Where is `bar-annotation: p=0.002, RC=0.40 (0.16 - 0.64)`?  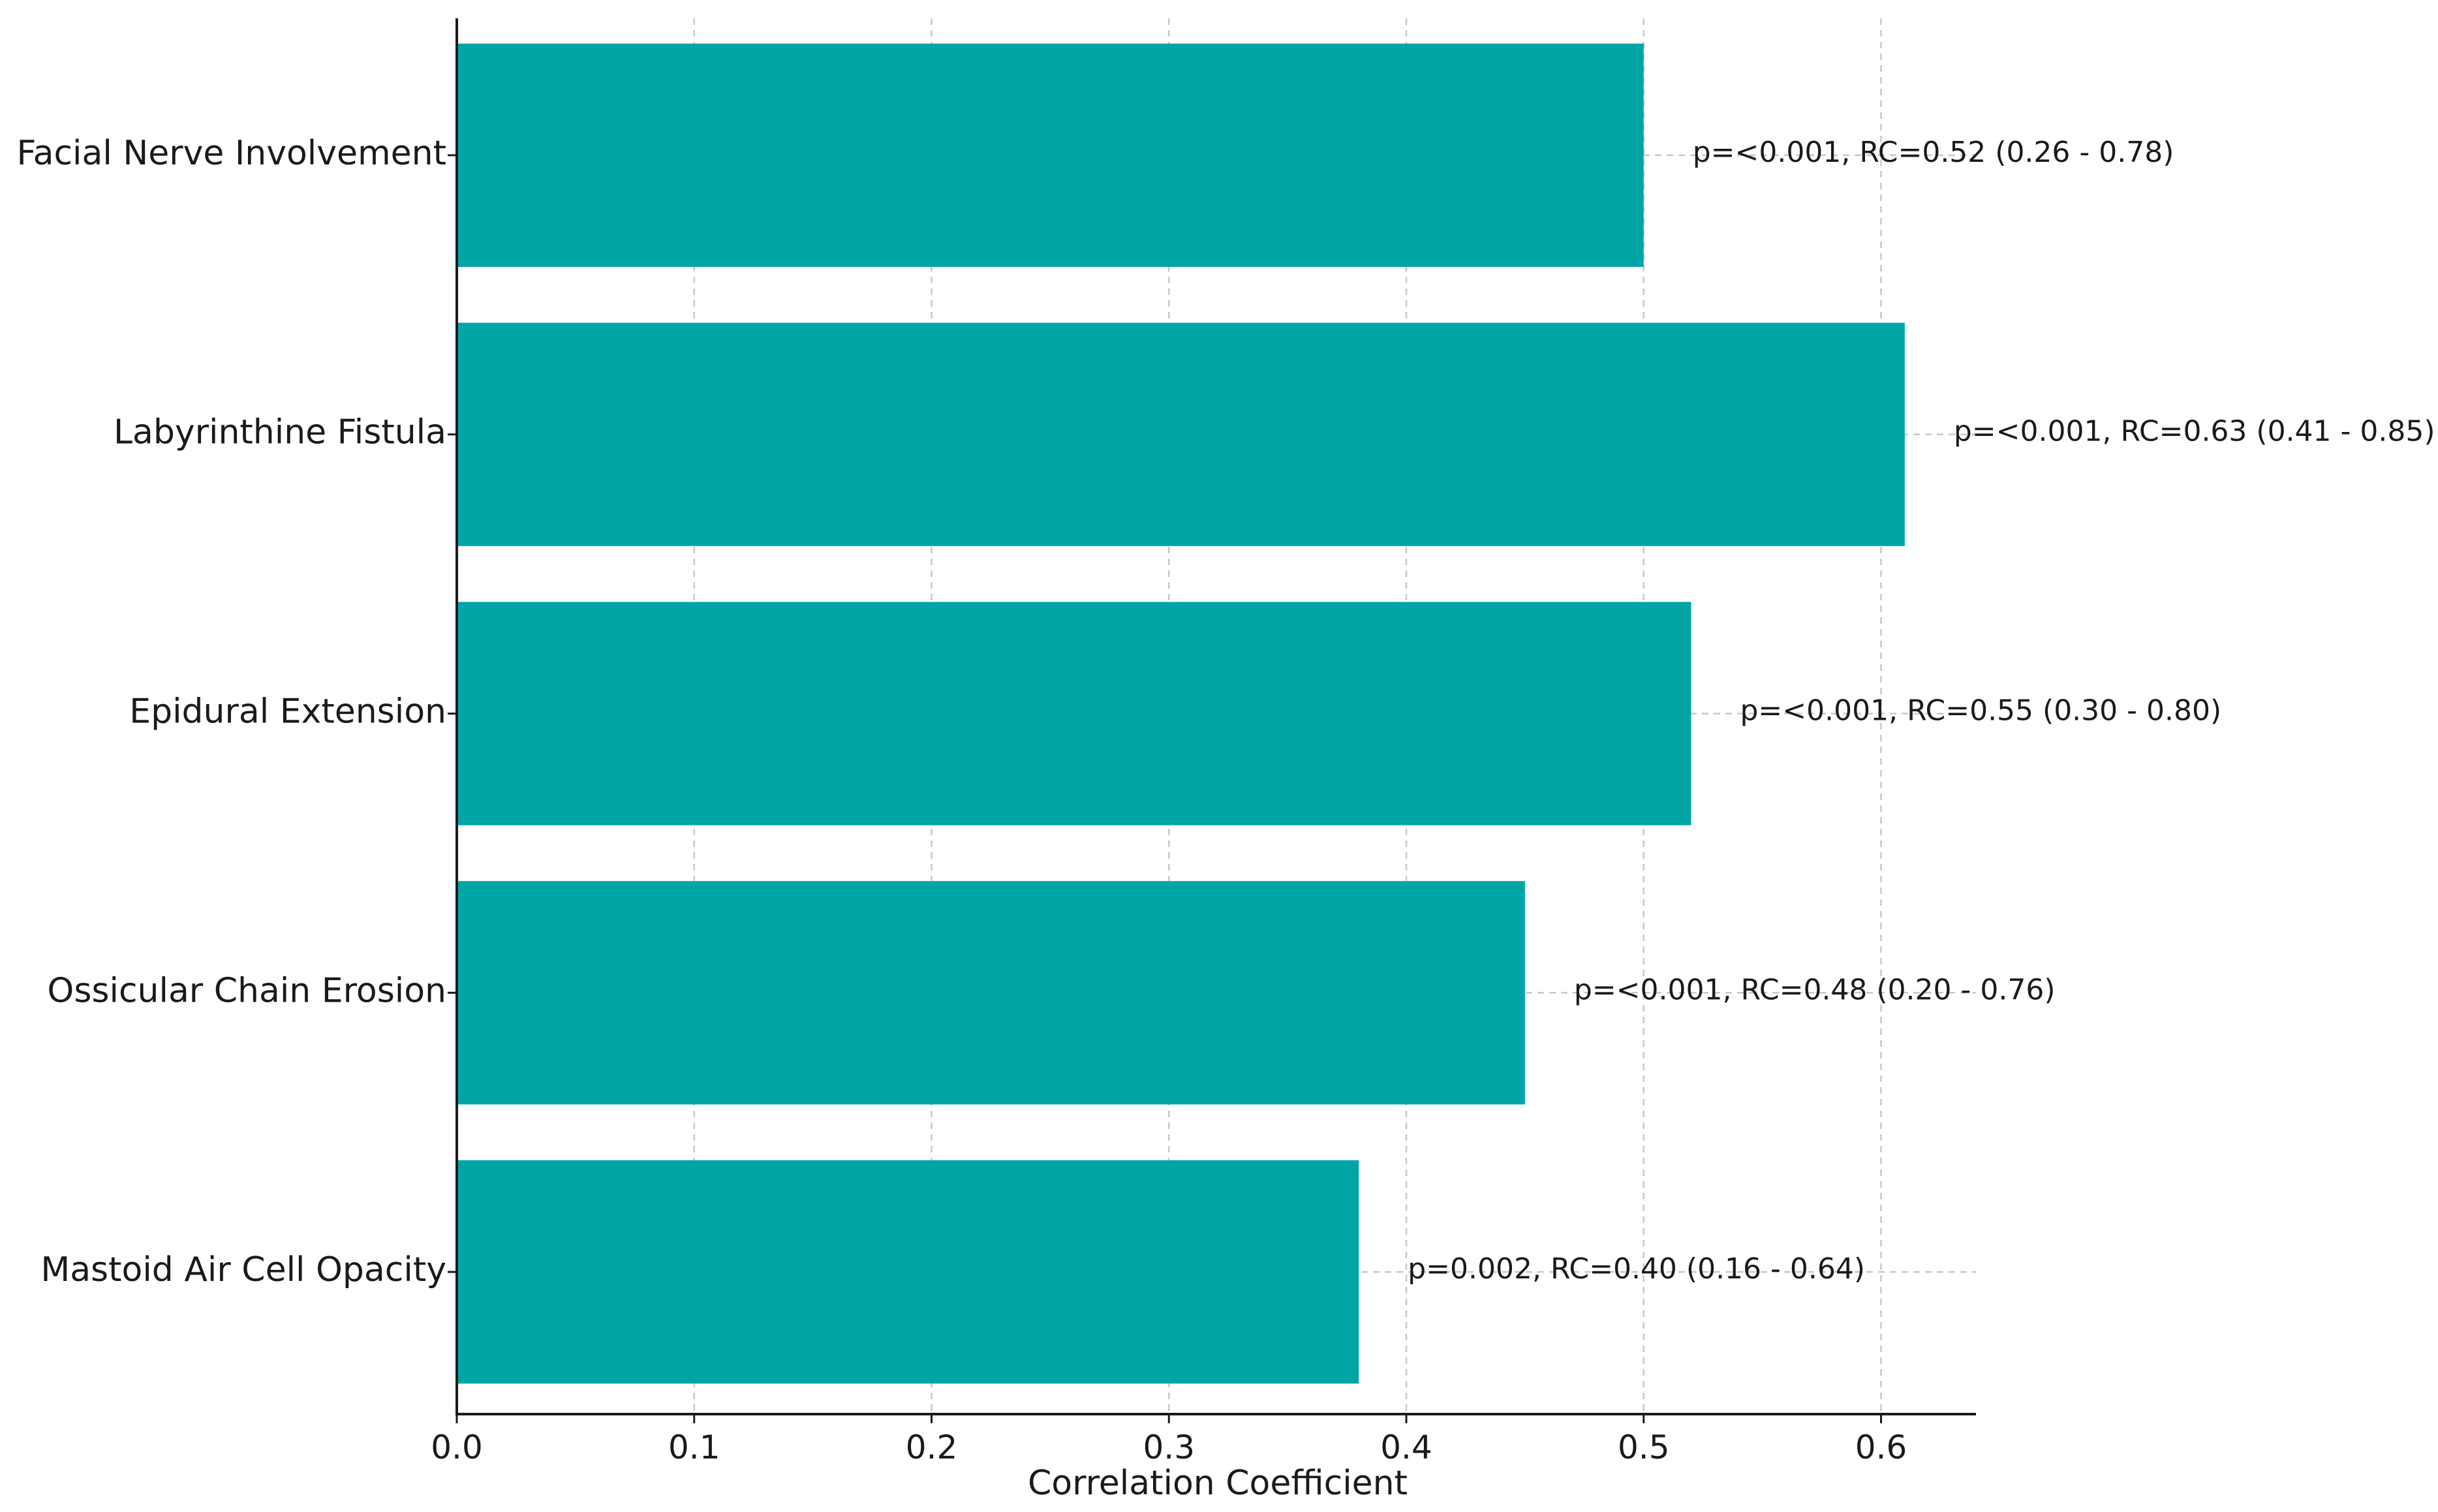 bar-annotation: p=0.002, RC=0.40 (0.16 - 0.64) is located at coordinates (1637, 1269).